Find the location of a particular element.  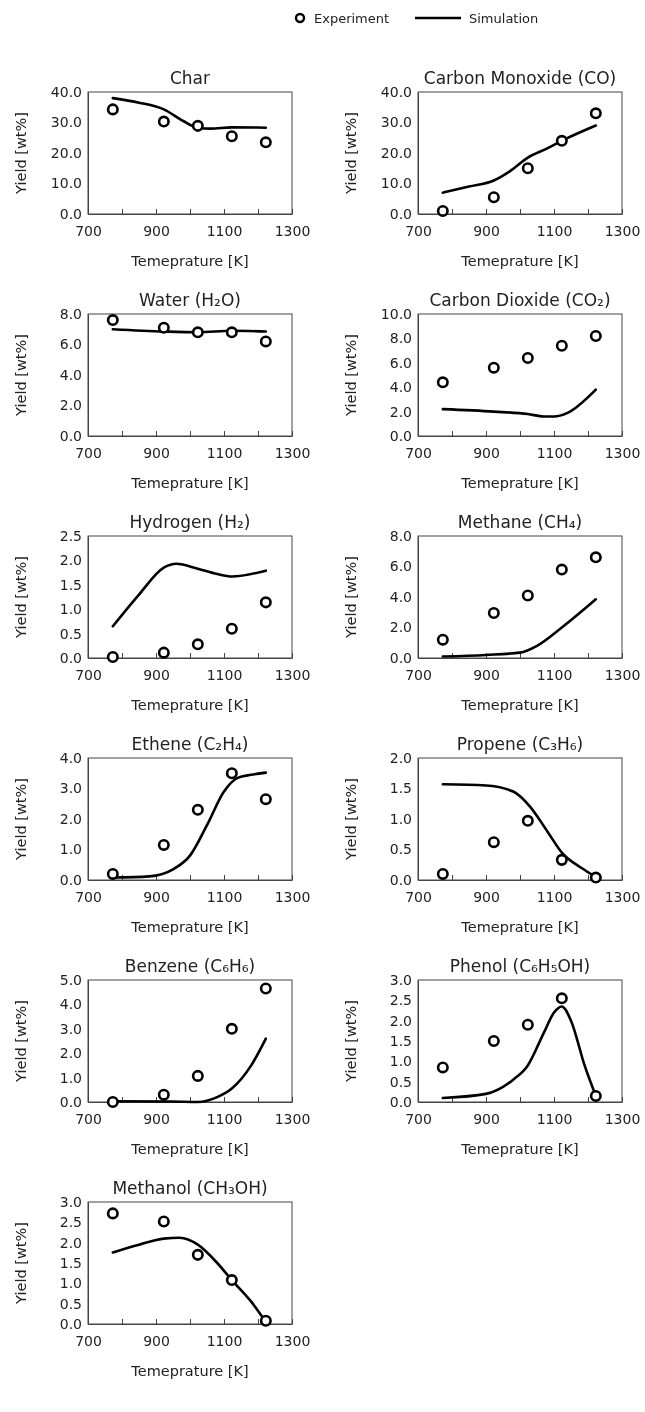

chart-title: Methanol (CH₃OH) is located at coordinates (190, 1188).